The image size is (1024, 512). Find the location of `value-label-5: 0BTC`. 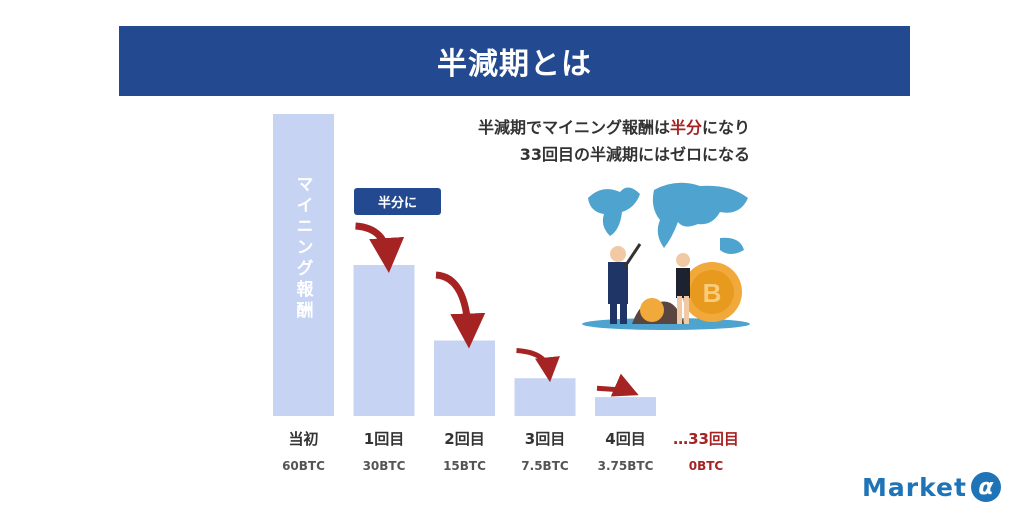

value-label-5: 0BTC is located at coordinates (706, 466).